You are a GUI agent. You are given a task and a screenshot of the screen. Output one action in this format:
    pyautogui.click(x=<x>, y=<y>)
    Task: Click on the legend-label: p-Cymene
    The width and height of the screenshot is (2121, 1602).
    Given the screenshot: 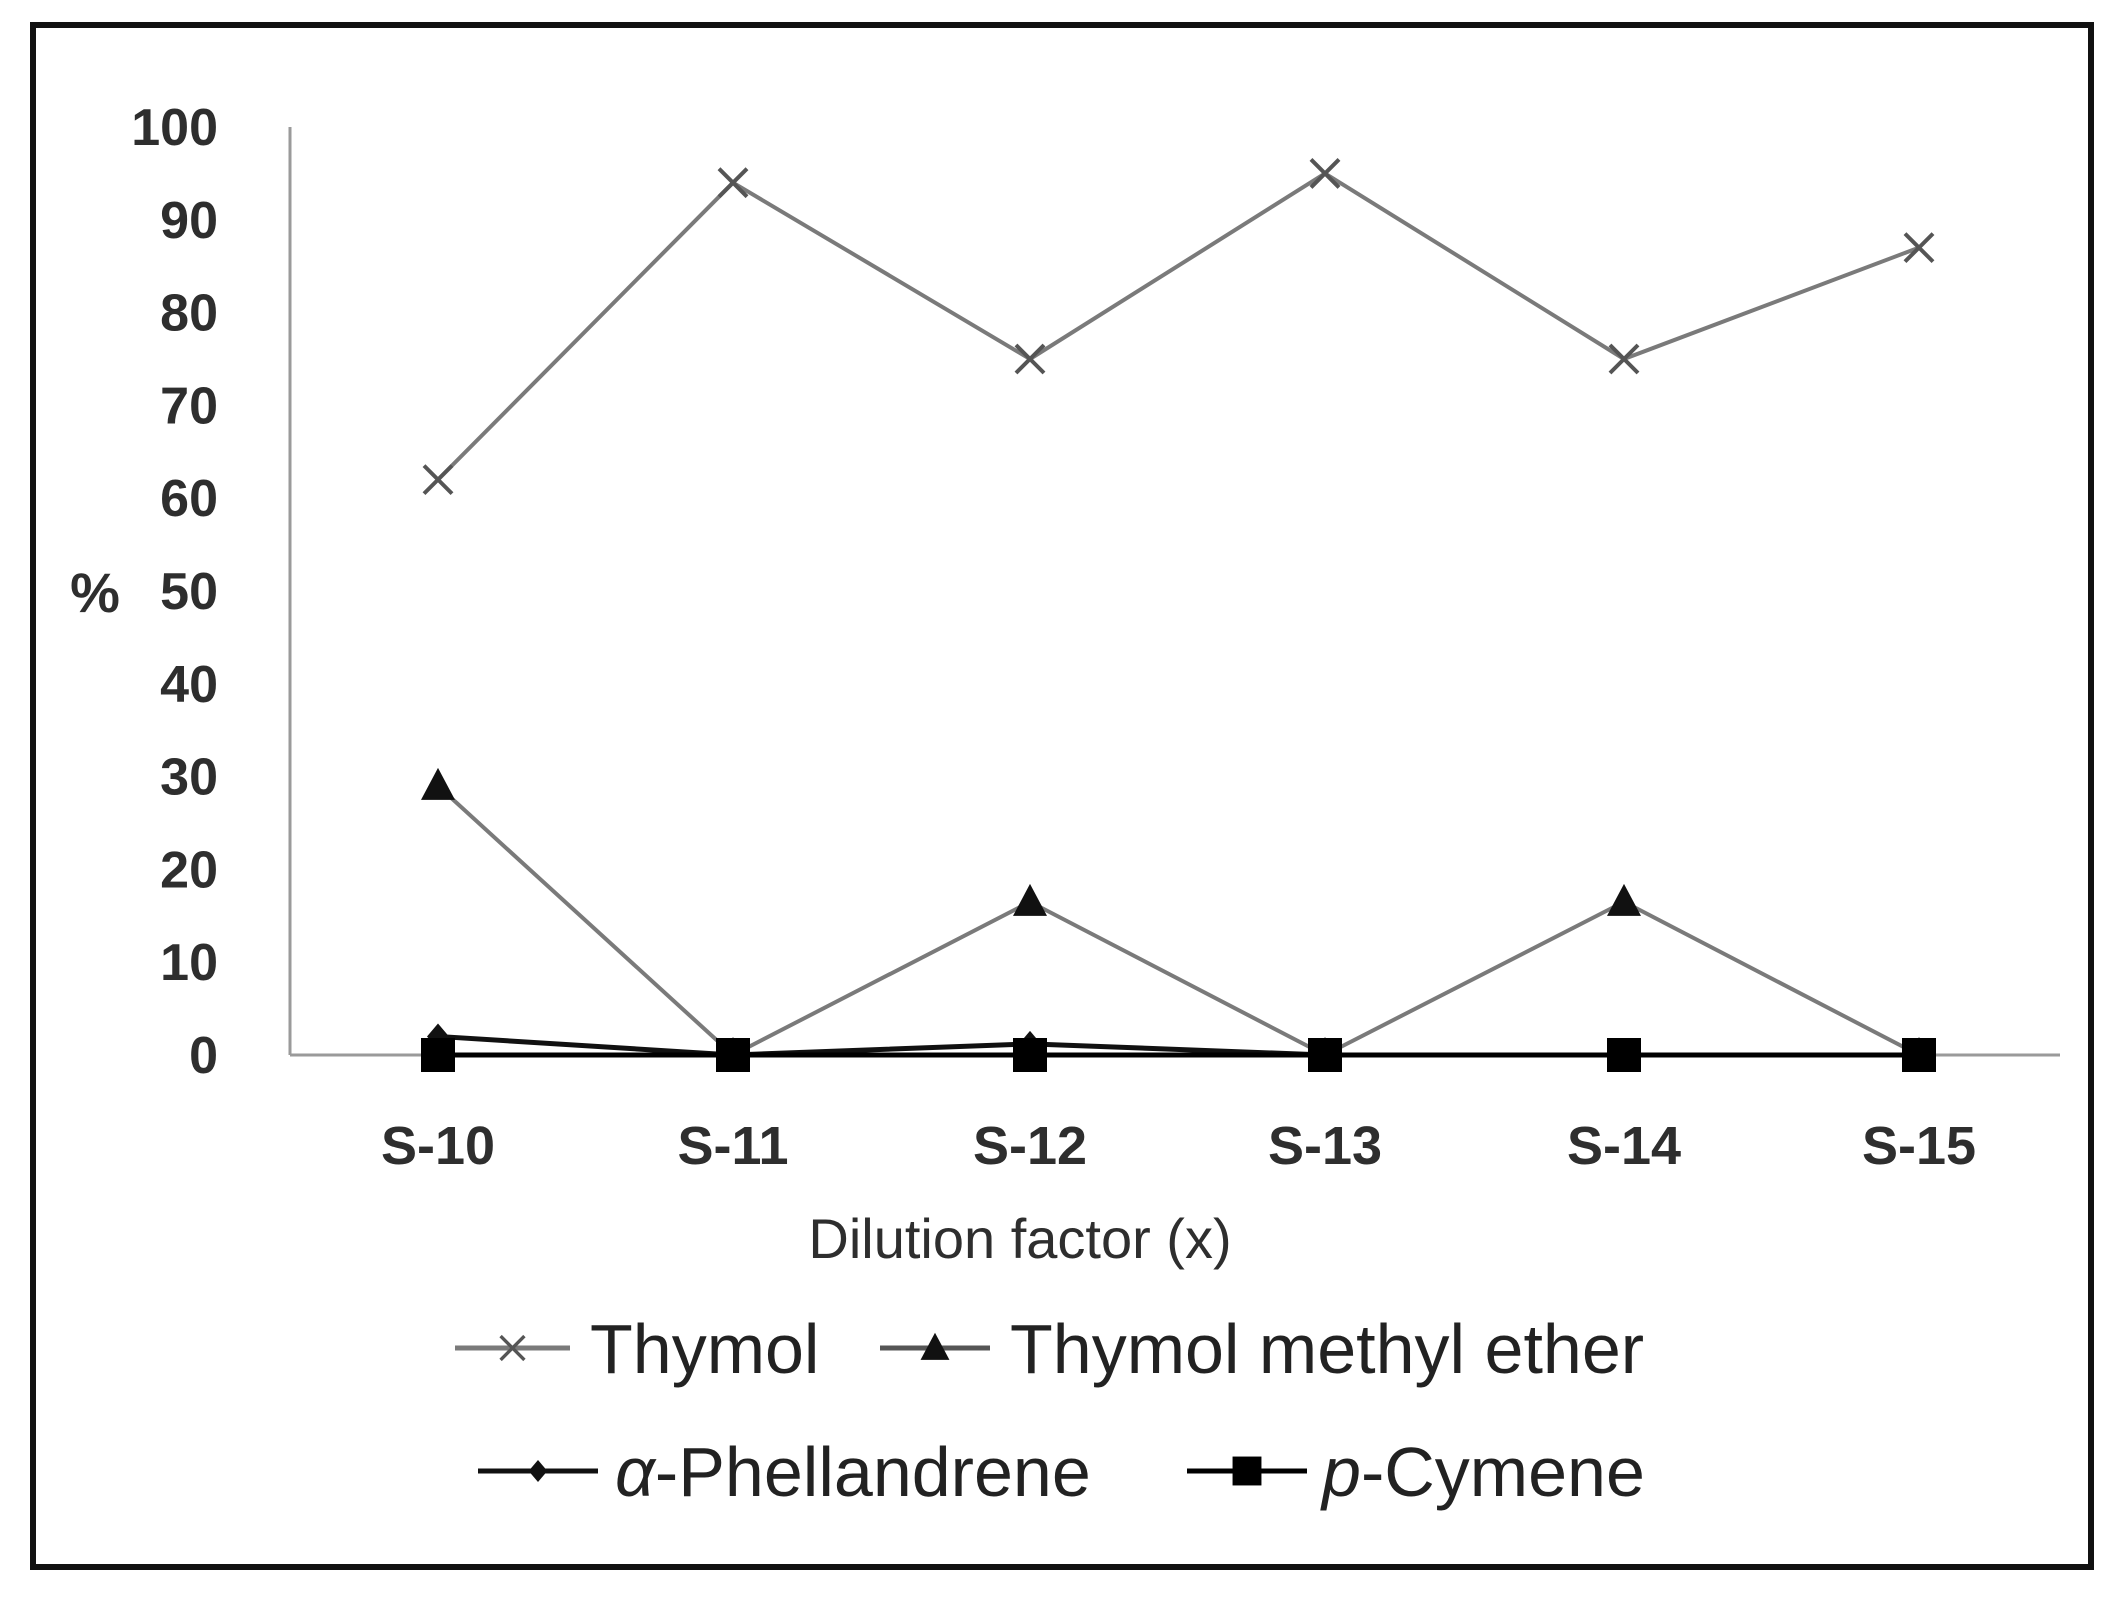 What is the action you would take?
    pyautogui.click(x=1482, y=1472)
    